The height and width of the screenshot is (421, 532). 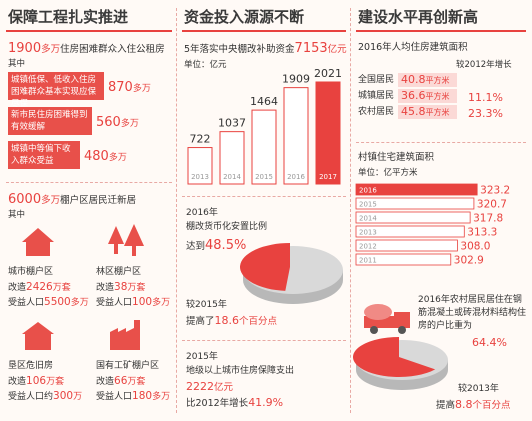 What do you see at coordinates (296, 177) in the screenshot?
I see `category-label: 2016` at bounding box center [296, 177].